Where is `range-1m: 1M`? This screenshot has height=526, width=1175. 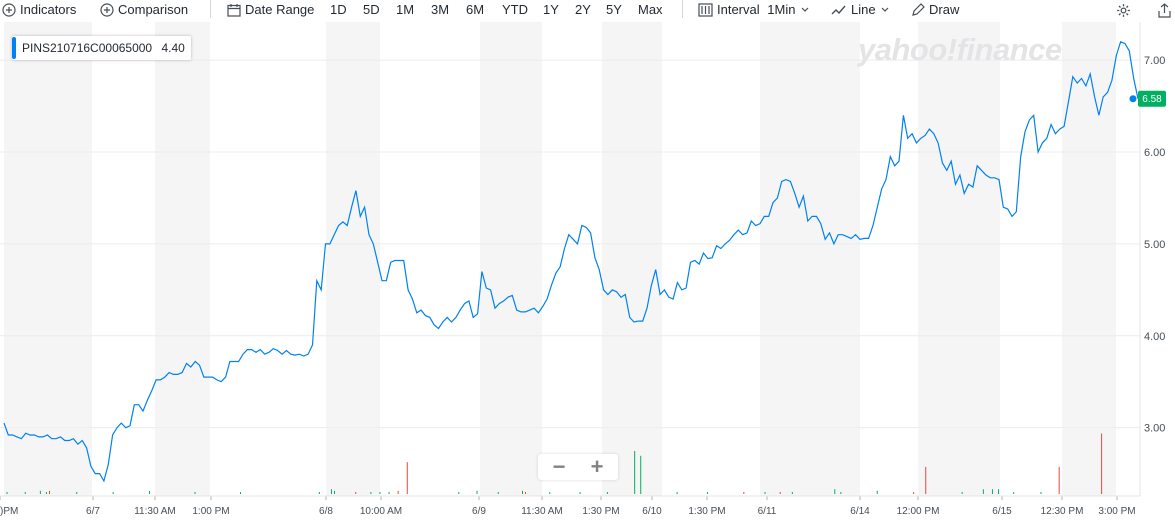 range-1m: 1M is located at coordinates (405, 9).